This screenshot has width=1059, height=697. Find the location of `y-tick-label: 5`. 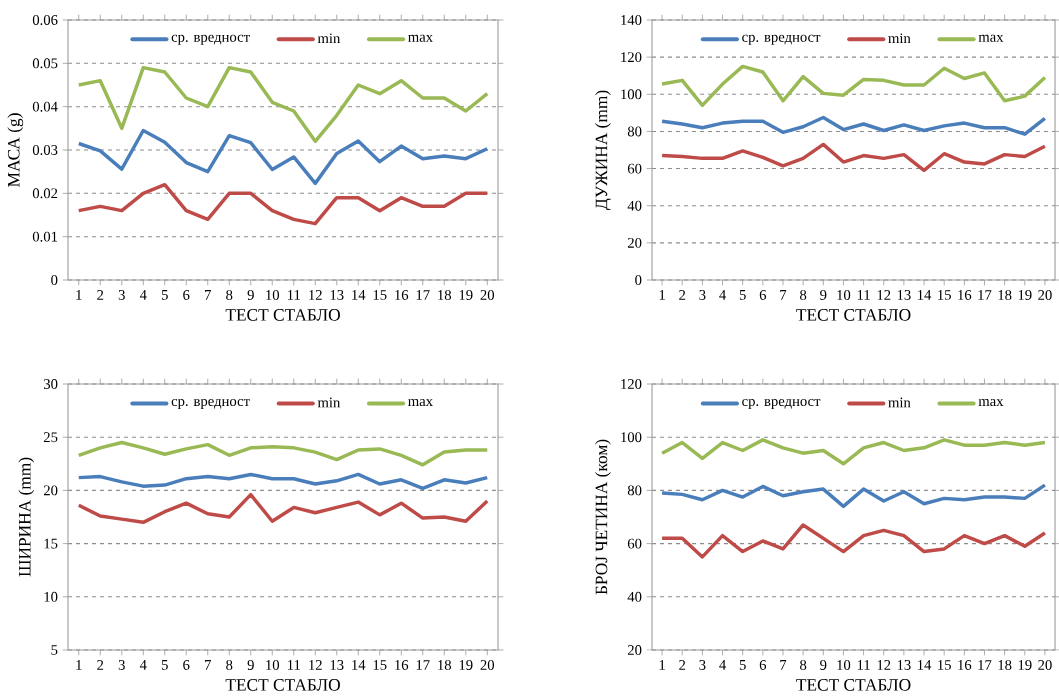

y-tick-label: 5 is located at coordinates (54, 650).